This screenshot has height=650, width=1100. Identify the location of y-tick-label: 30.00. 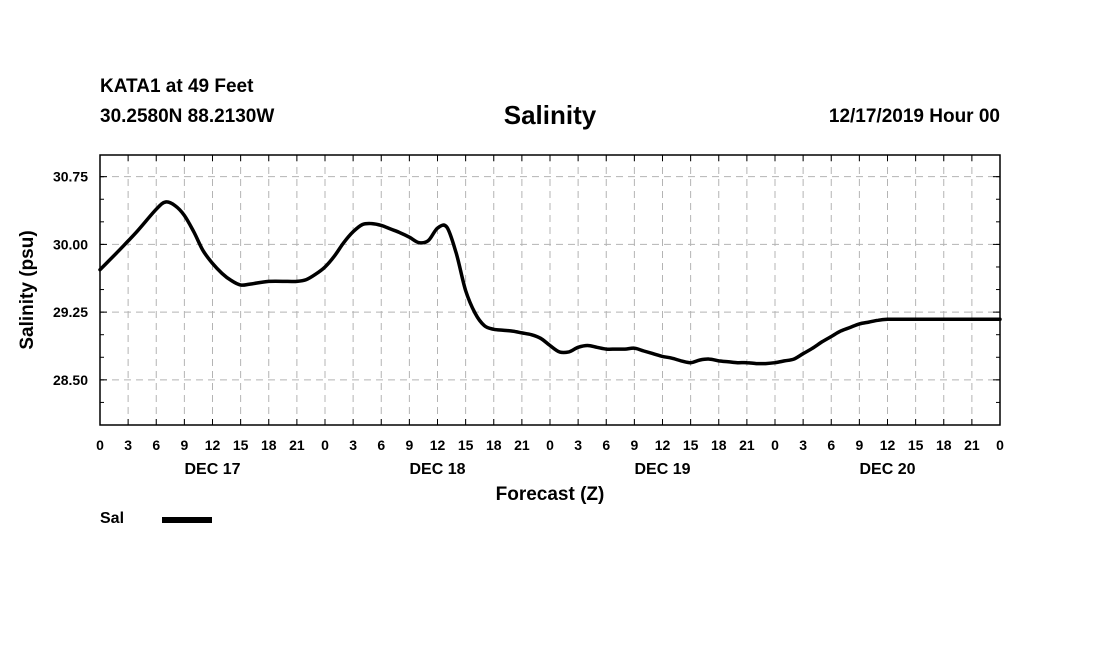
(70, 244).